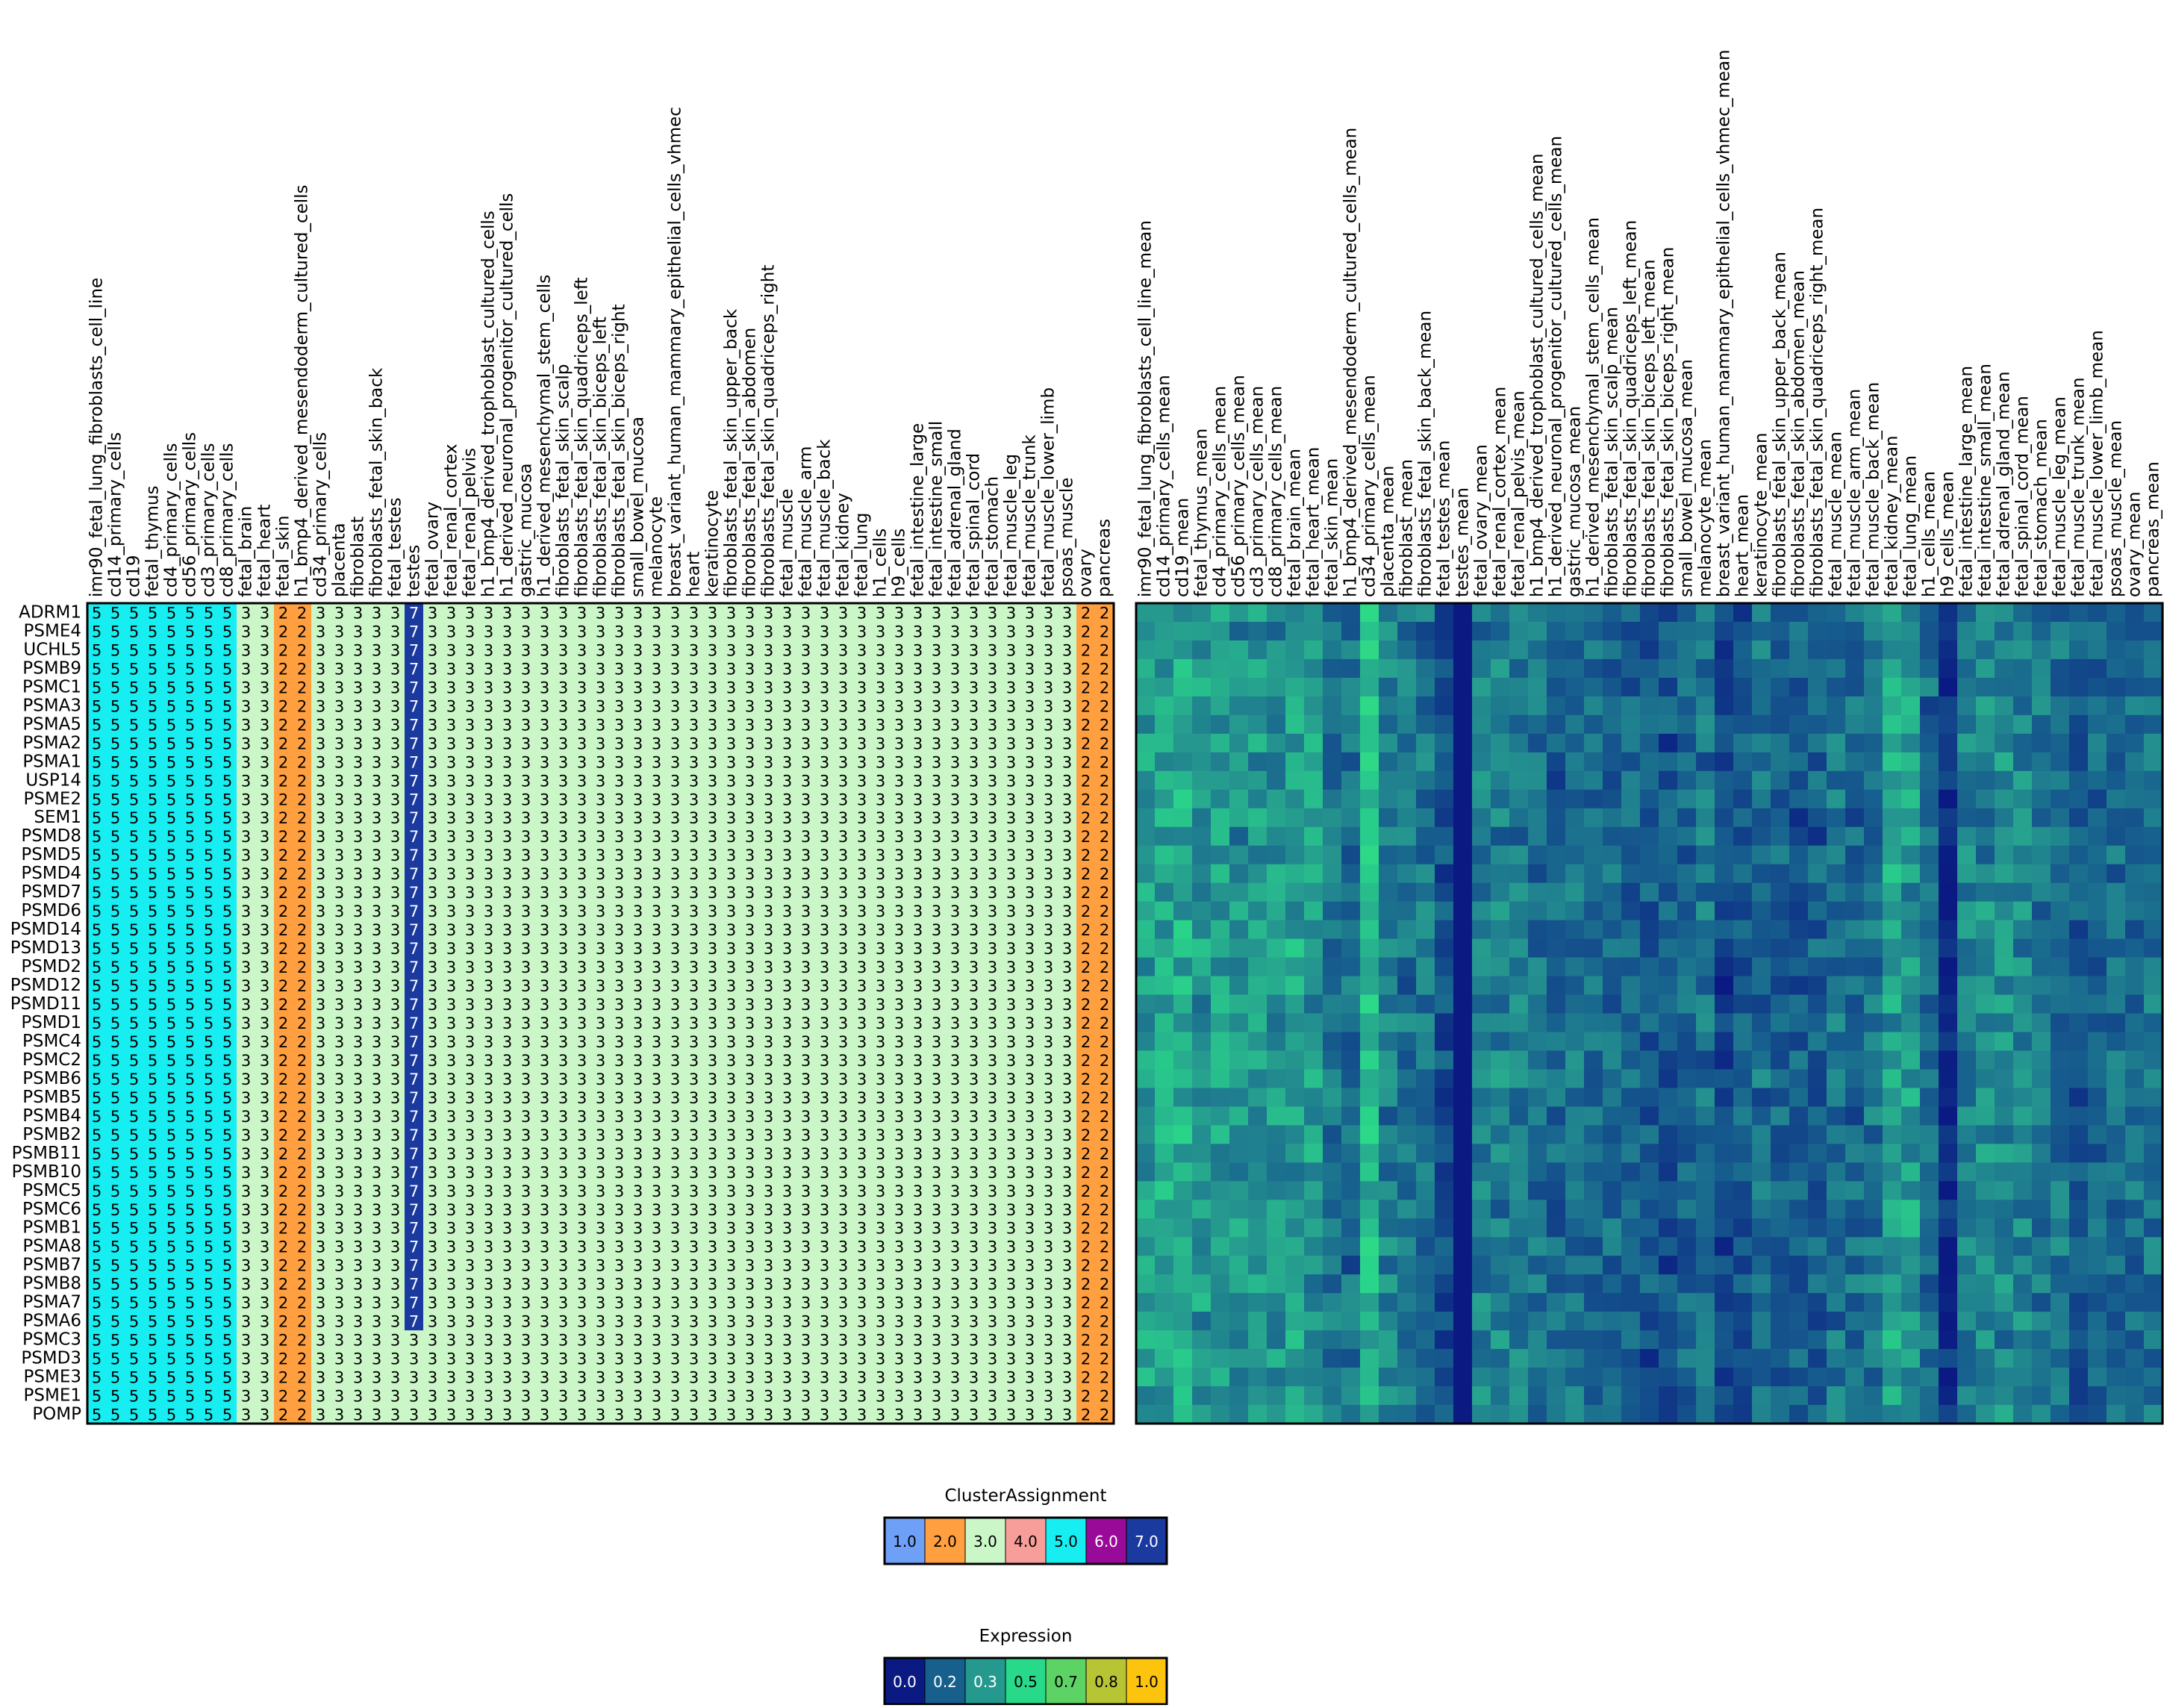 Image resolution: width=2164 pixels, height=1708 pixels. What do you see at coordinates (51, 854) in the screenshot?
I see `row-label: PSMD5` at bounding box center [51, 854].